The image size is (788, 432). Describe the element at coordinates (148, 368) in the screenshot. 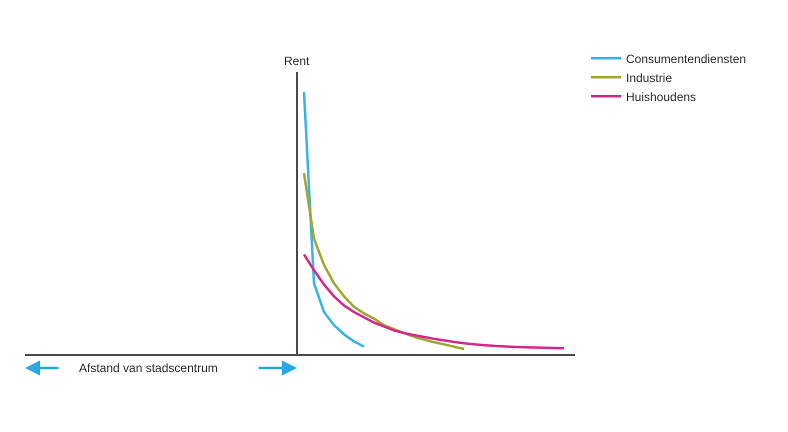

I see `text: Afstand van stadscentrum` at that location.